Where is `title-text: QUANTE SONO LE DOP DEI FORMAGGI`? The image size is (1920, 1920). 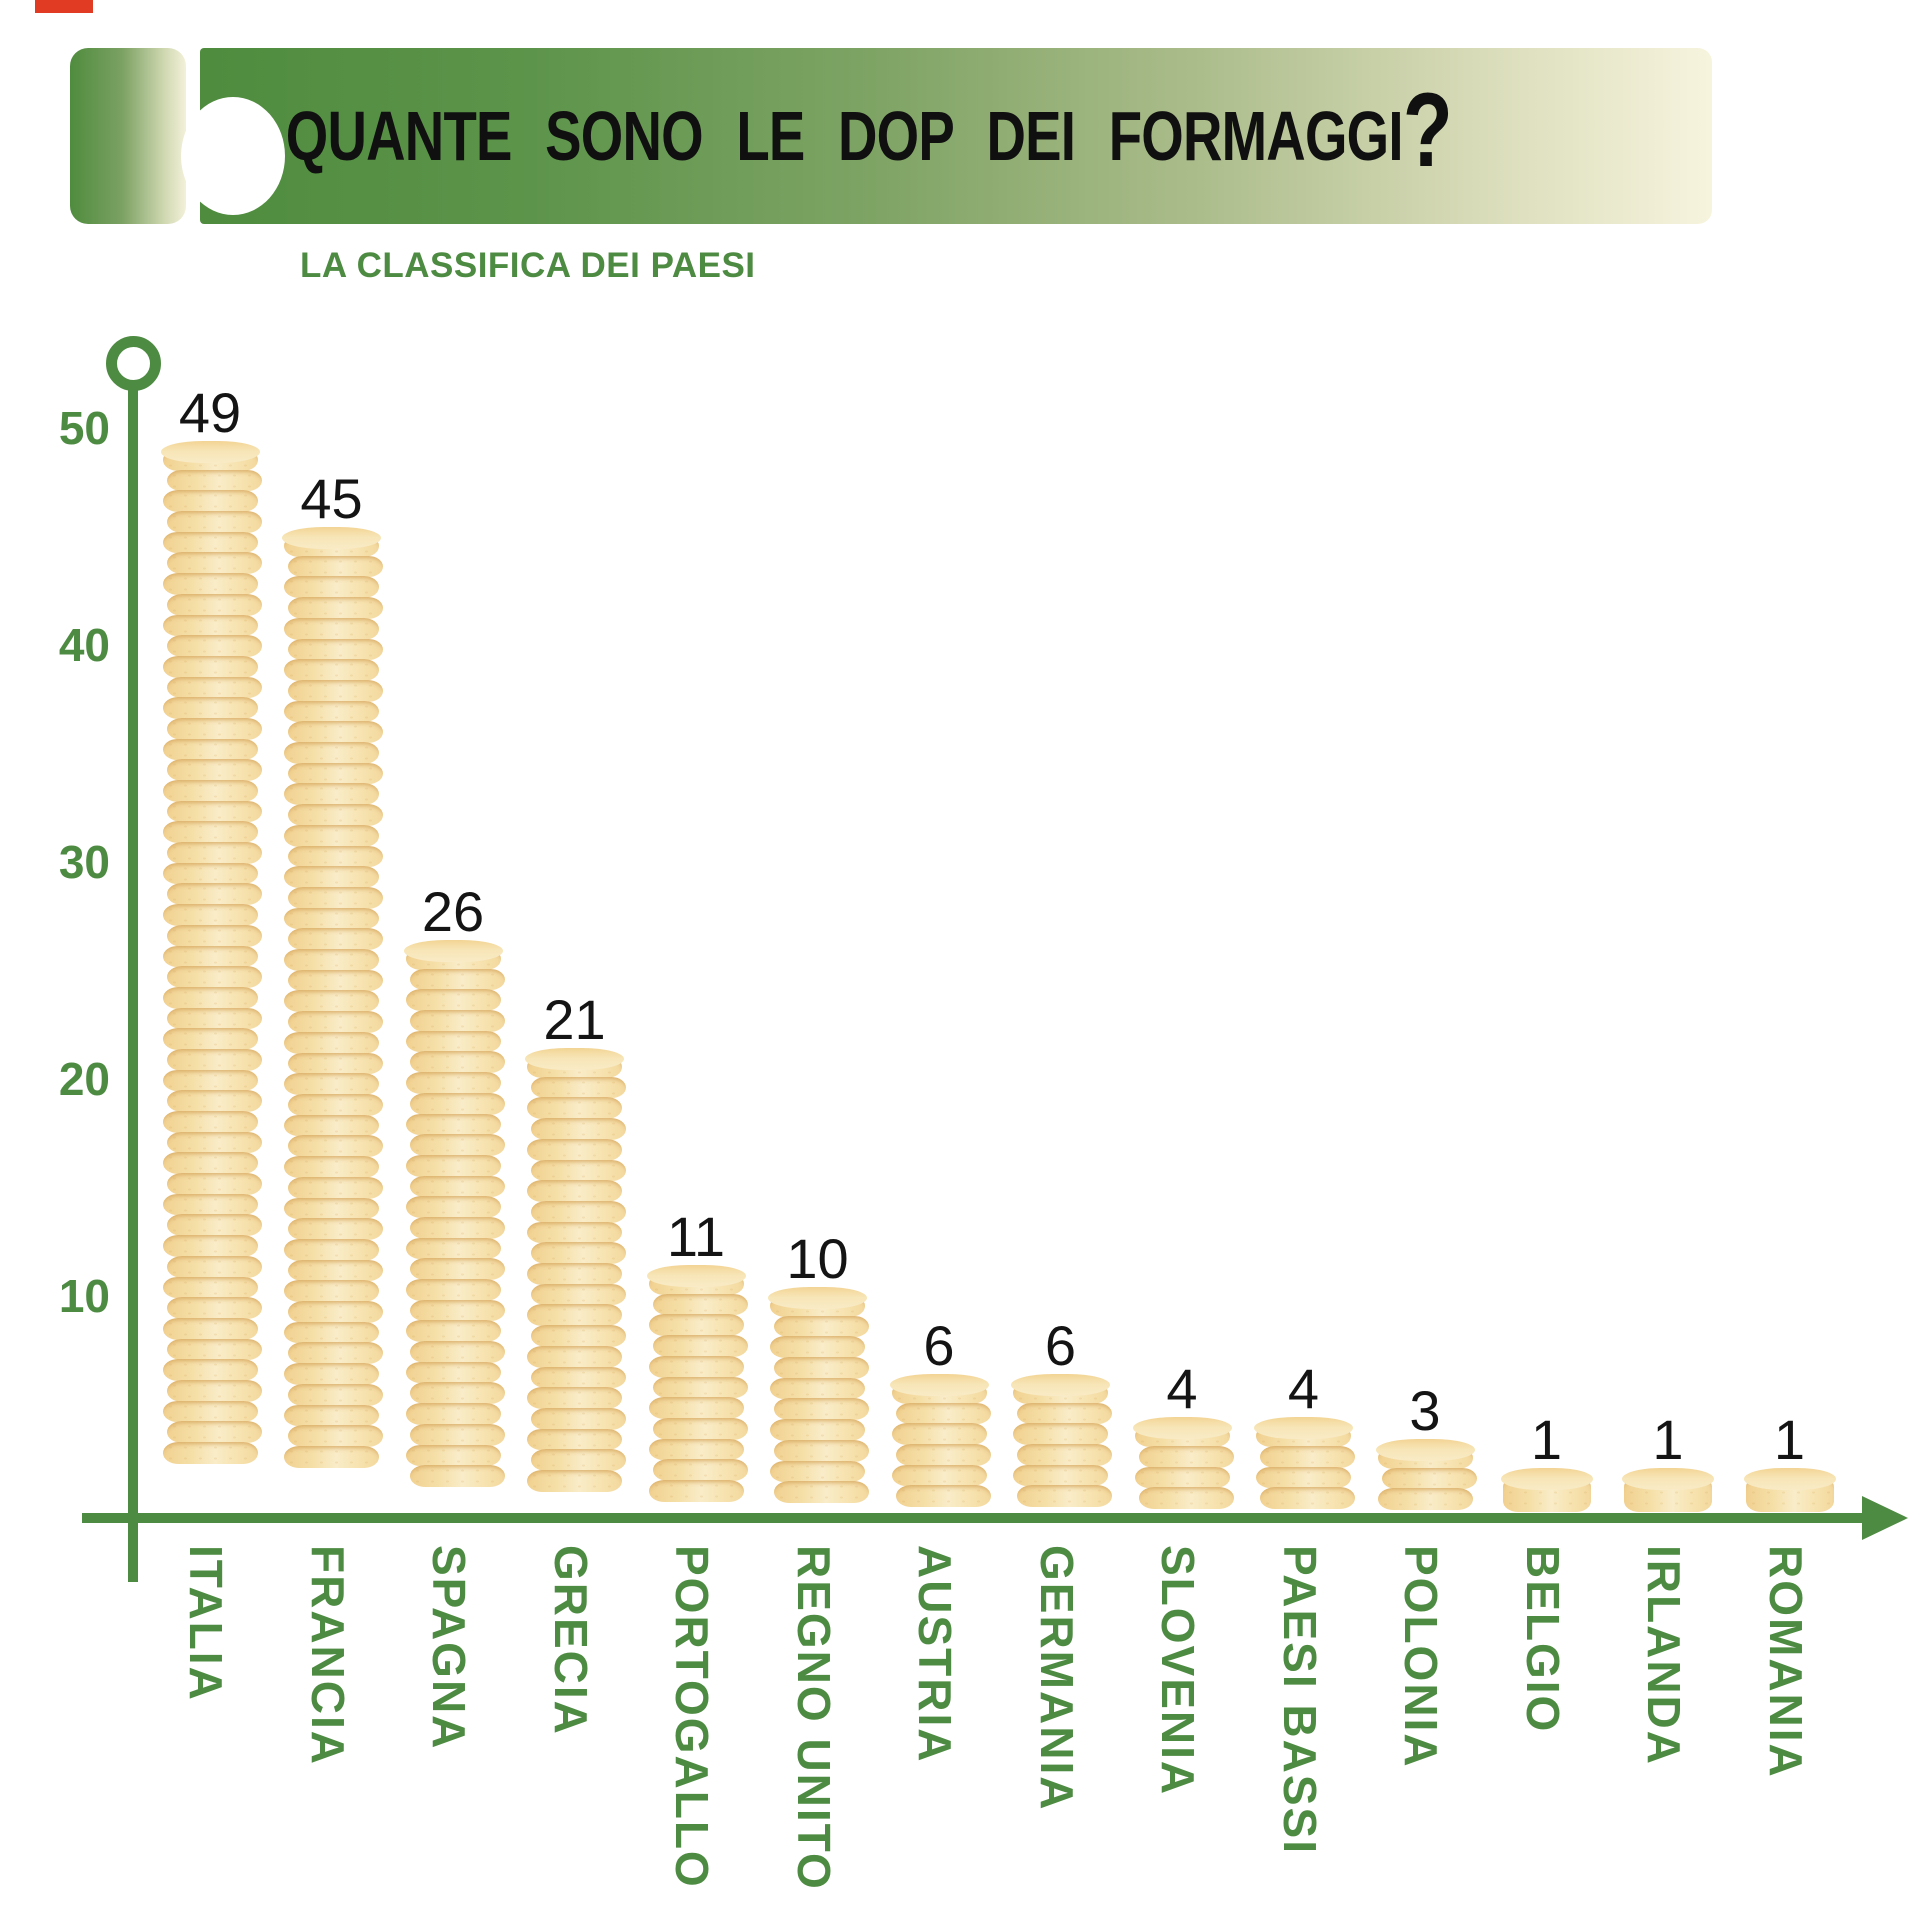
title-text: QUANTE SONO LE DOP DEI FORMAGGI is located at coordinates (844, 136).